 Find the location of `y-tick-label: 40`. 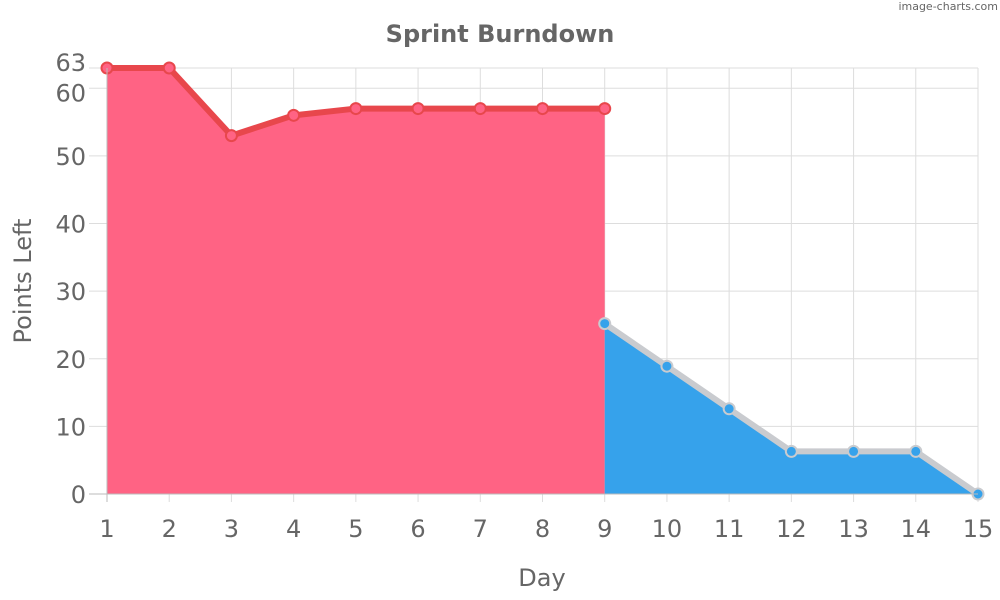

y-tick-label: 40 is located at coordinates (70, 225).